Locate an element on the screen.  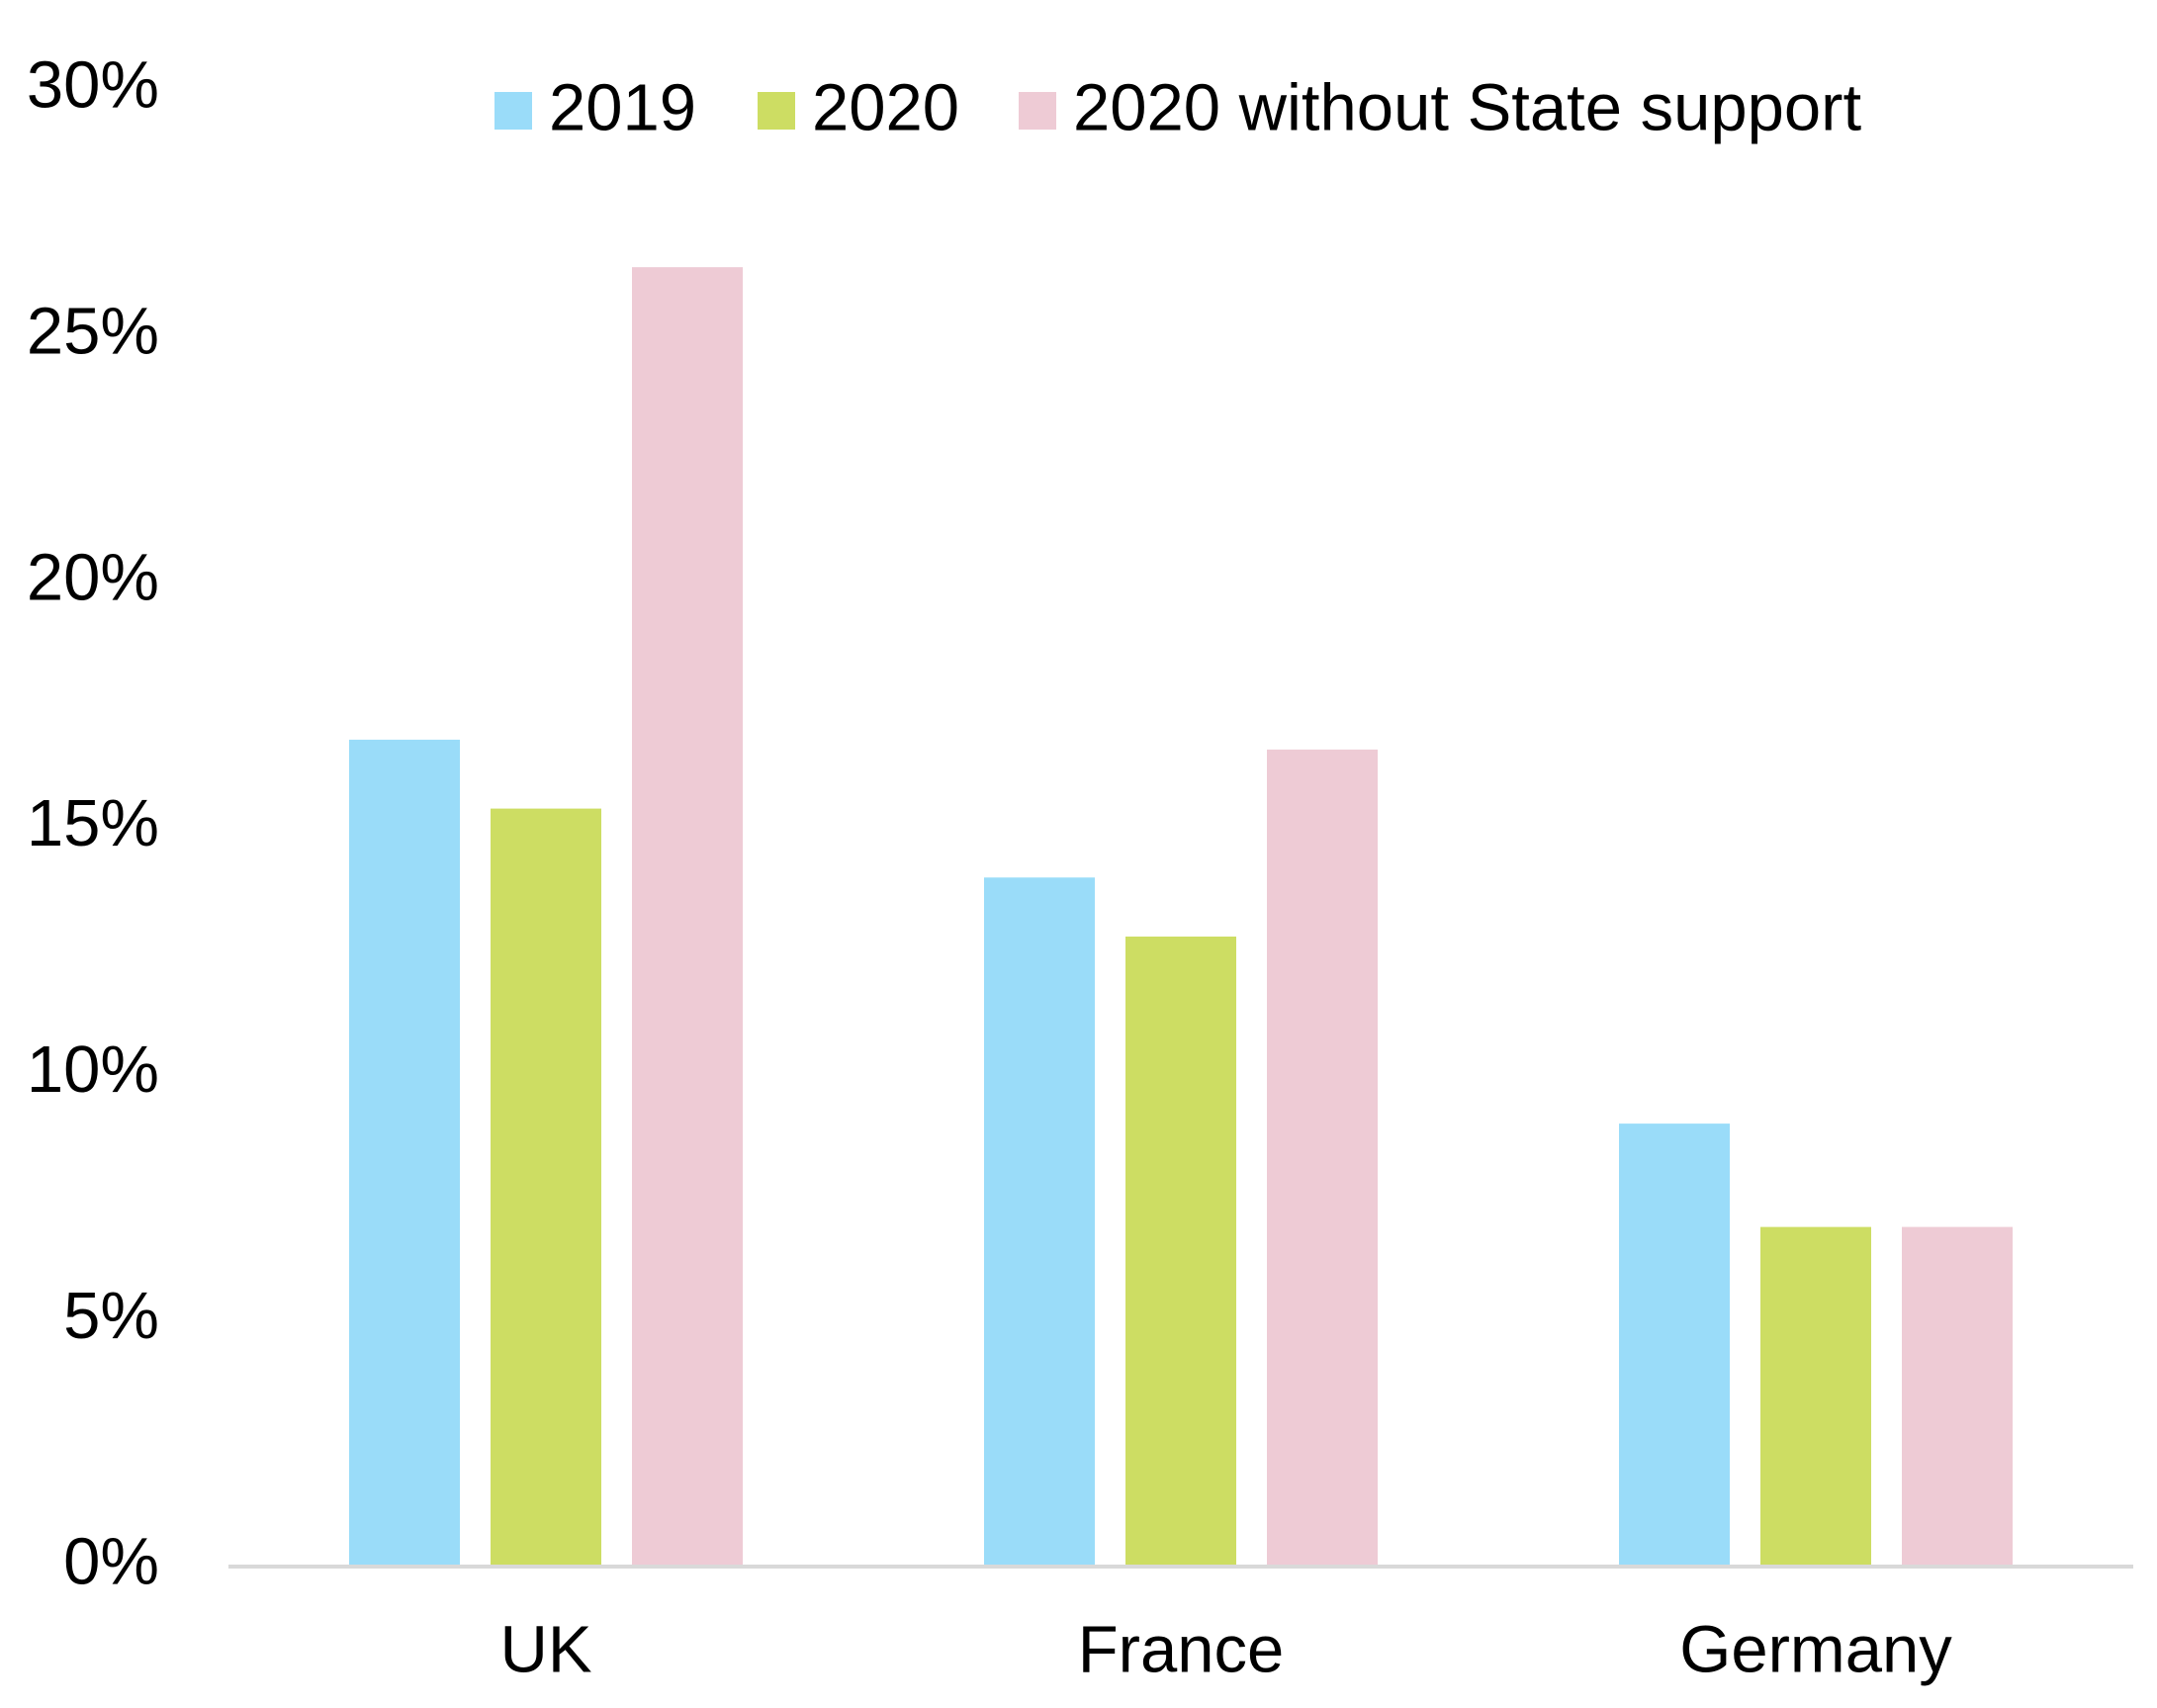
y-tick-label: 20% is located at coordinates (93, 577).